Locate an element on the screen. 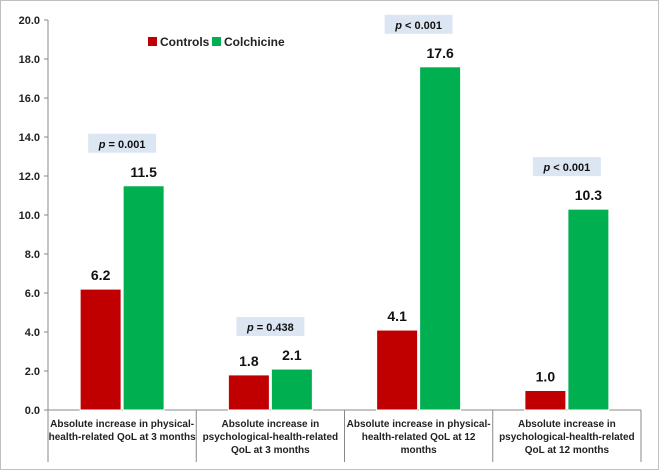 The height and width of the screenshot is (470, 659). y-tick-label: 4.0 is located at coordinates (32, 333).